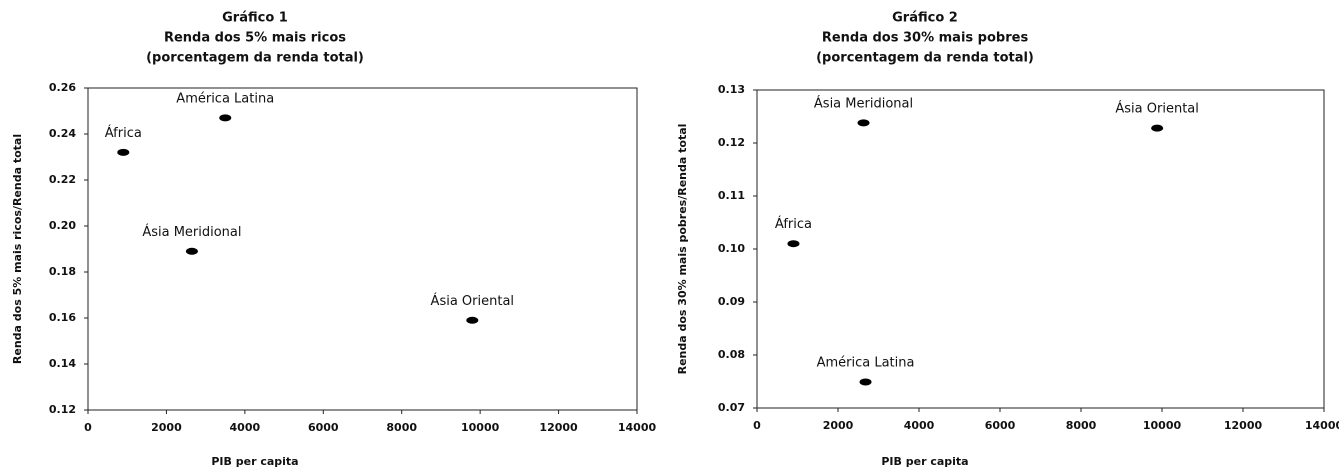 This screenshot has width=1339, height=472. Describe the element at coordinates (62, 225) in the screenshot. I see `y-tick-label: 0.20` at that location.